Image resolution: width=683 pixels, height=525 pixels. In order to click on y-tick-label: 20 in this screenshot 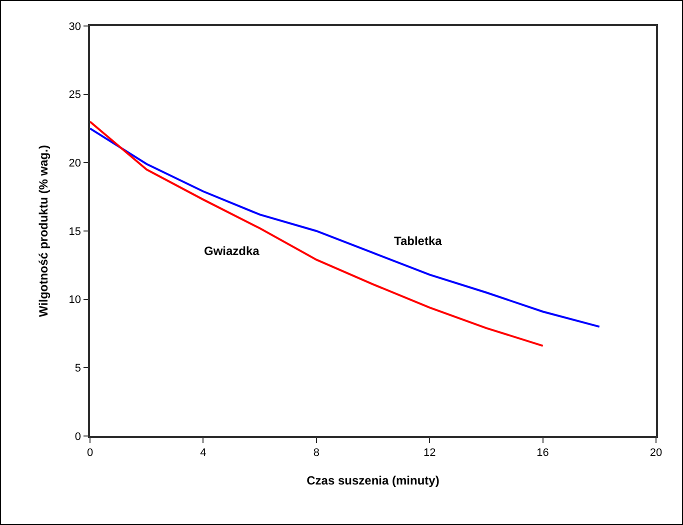, I will do `click(75, 164)`.